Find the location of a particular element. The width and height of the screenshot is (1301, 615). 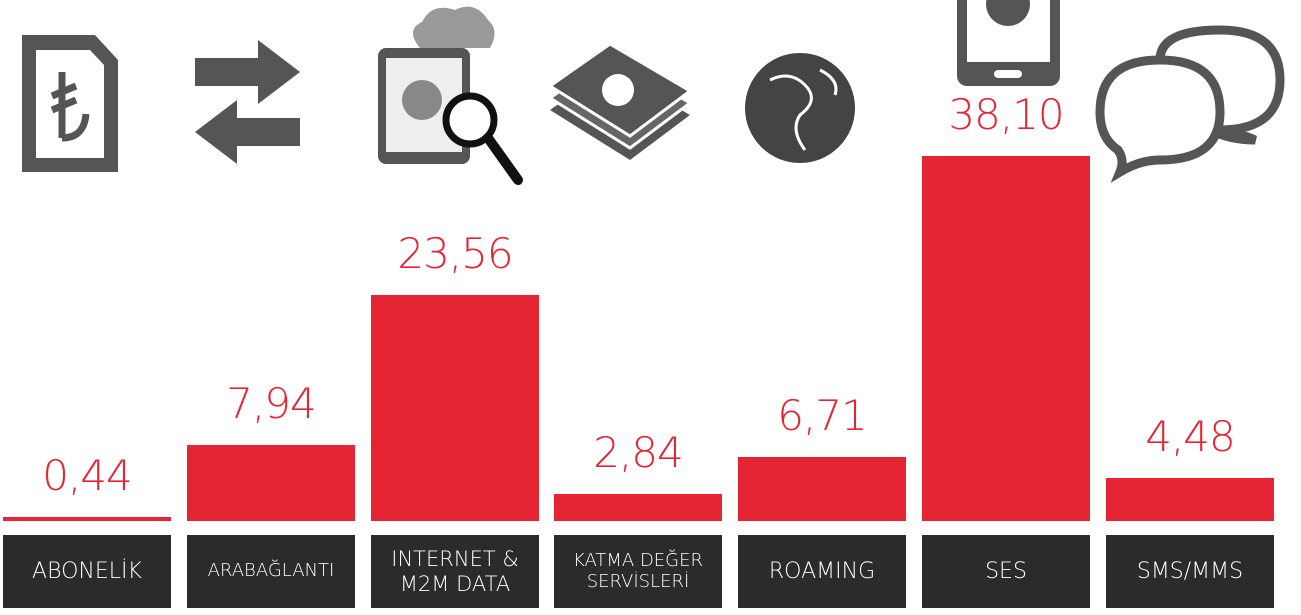

value-label: 4,48 is located at coordinates (1190, 437).